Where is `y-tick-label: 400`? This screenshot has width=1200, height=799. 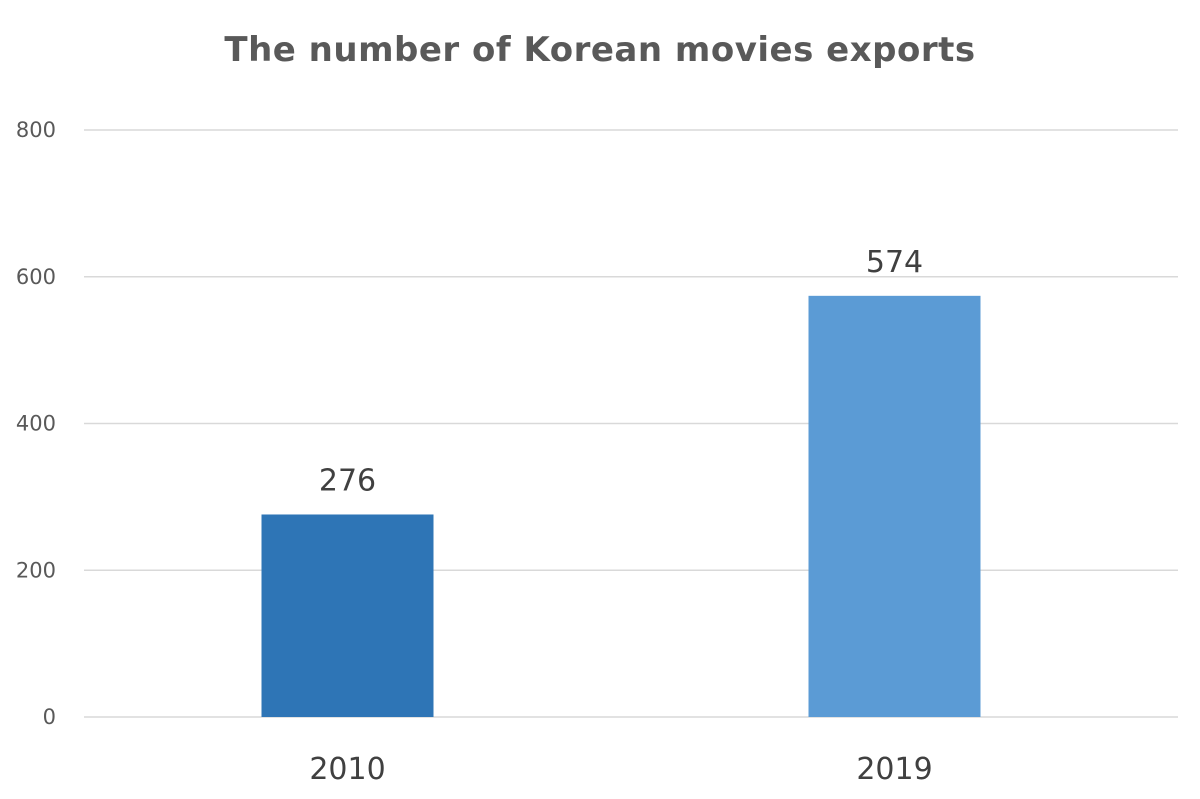
y-tick-label: 400 is located at coordinates (36, 424).